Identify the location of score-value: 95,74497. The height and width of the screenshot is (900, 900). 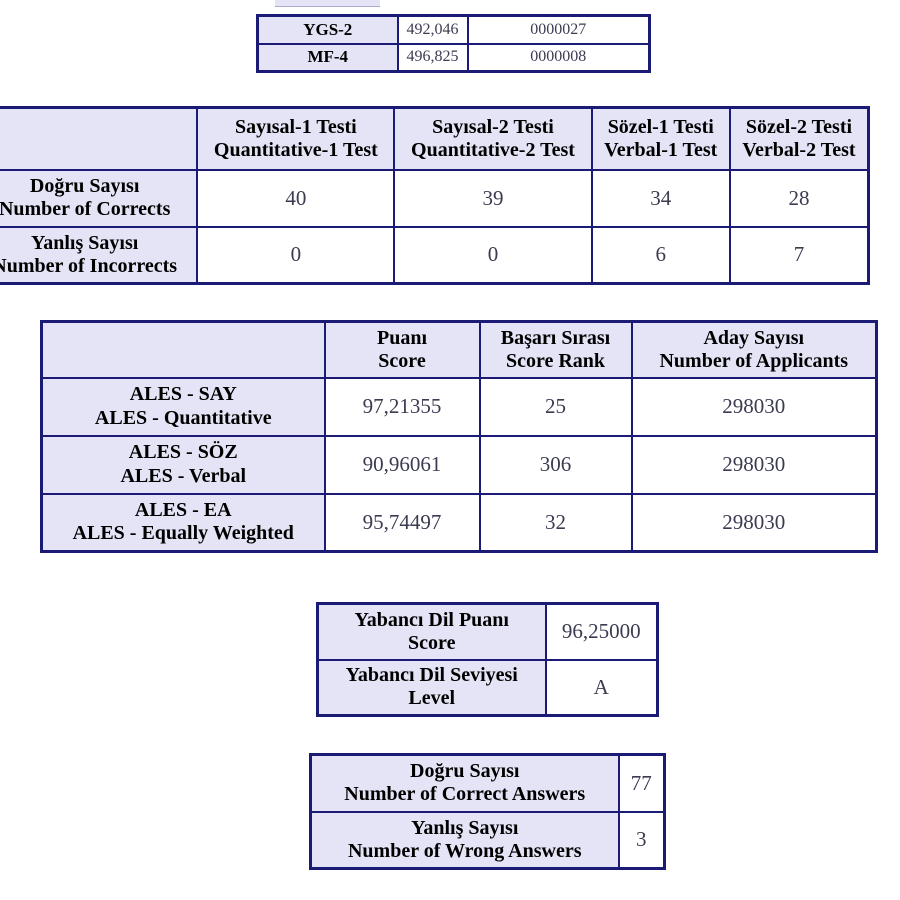
(402, 522).